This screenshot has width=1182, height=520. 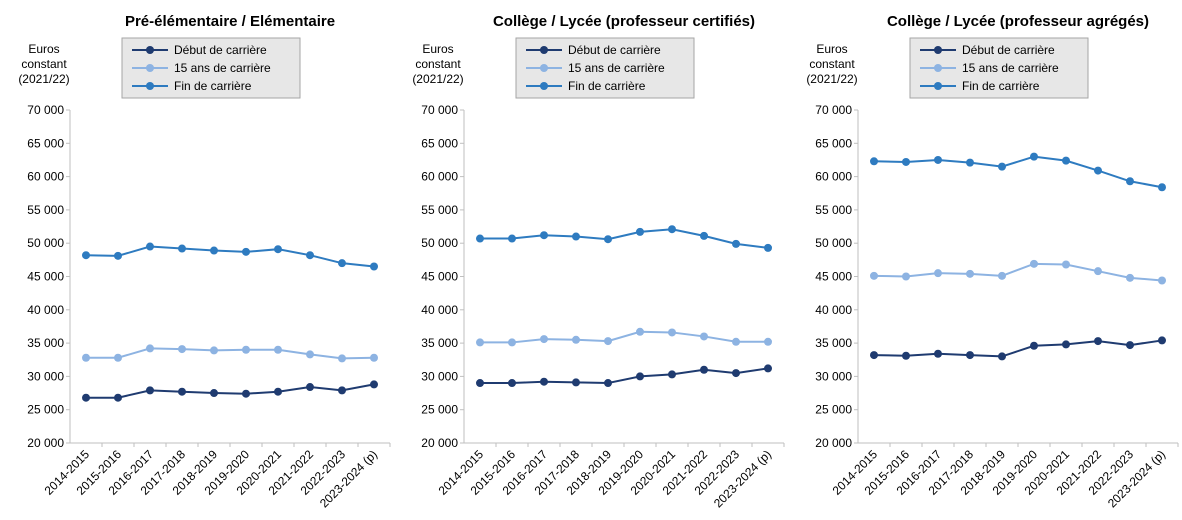 I want to click on legend-label: Fin de carrière, so click(x=1001, y=86).